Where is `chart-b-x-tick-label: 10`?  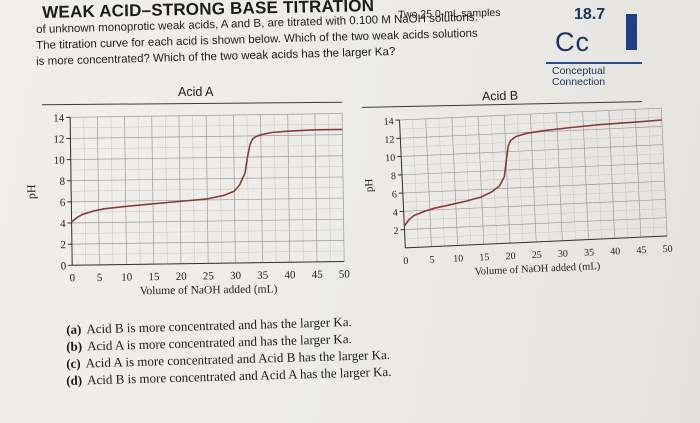
chart-b-x-tick-label: 10 is located at coordinates (458, 258).